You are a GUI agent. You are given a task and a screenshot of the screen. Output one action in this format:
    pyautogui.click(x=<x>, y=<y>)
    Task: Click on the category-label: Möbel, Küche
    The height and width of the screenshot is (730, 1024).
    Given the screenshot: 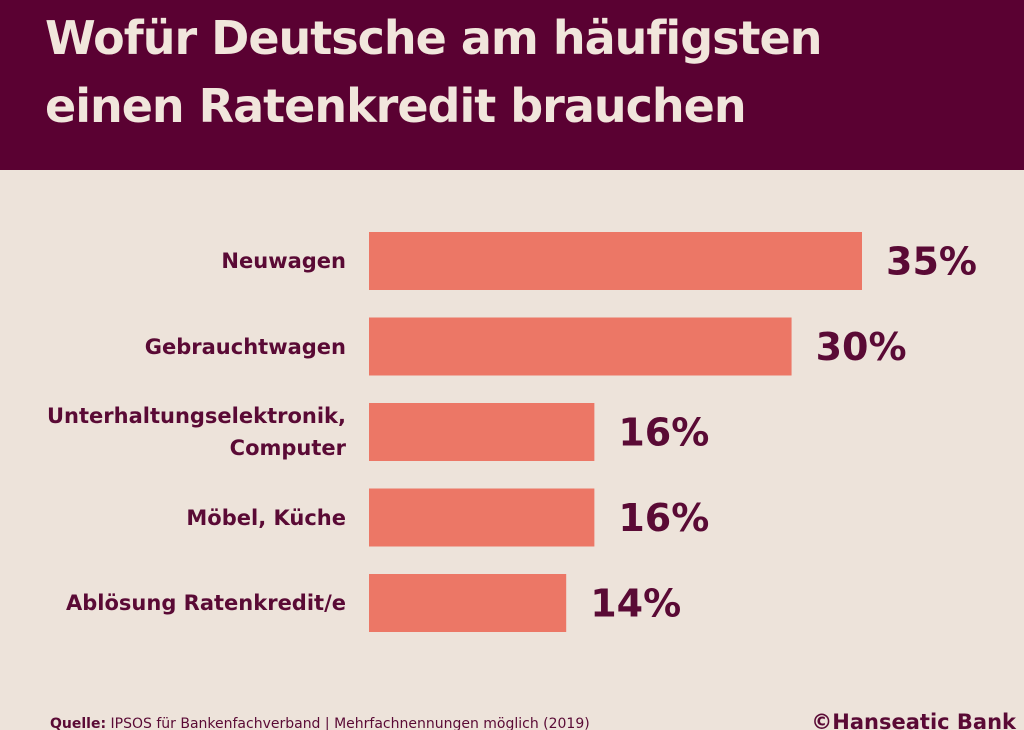 What is the action you would take?
    pyautogui.click(x=266, y=517)
    